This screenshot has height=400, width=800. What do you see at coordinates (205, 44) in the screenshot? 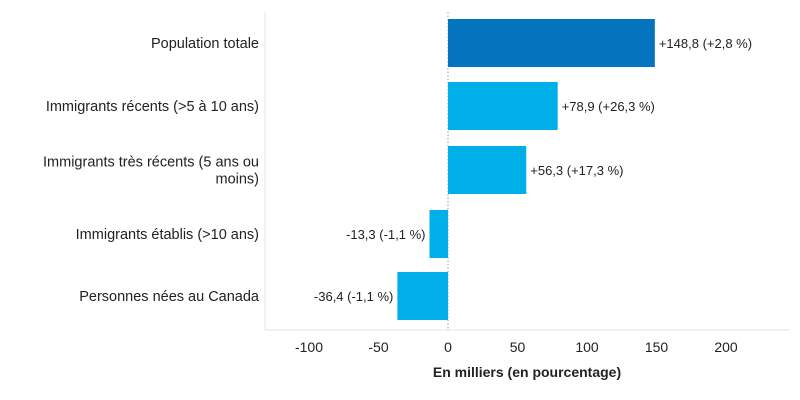
I see `category-label: Population totale` at bounding box center [205, 44].